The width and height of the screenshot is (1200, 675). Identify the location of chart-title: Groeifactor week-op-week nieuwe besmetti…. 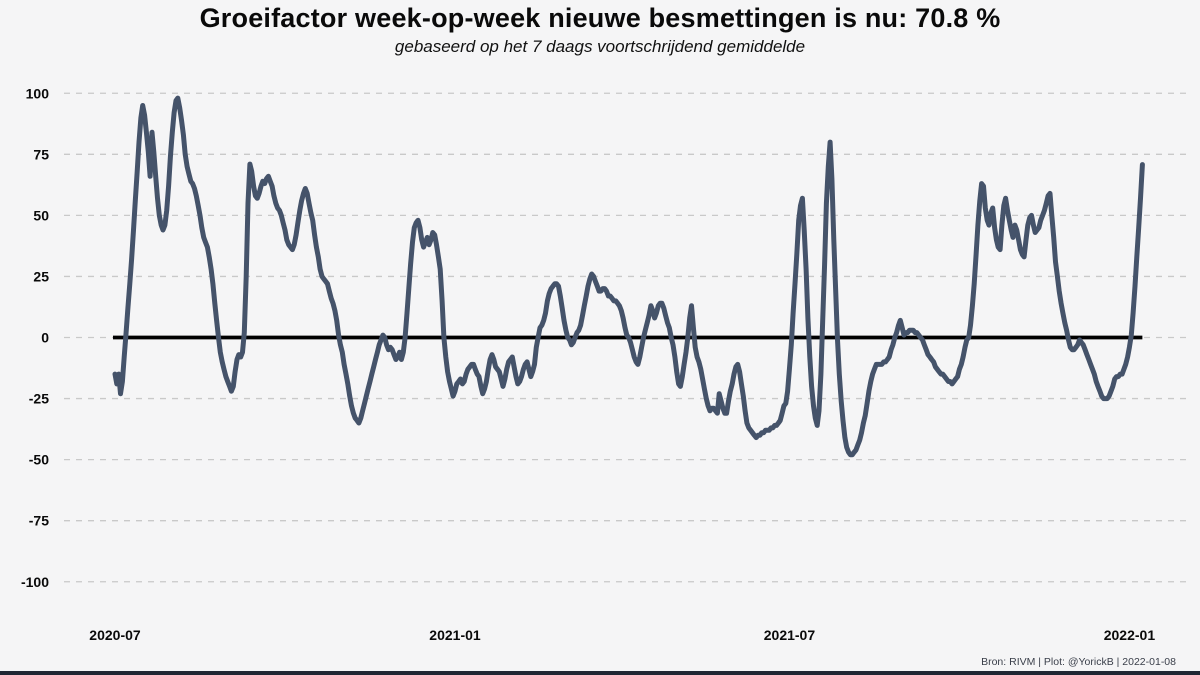
(600, 18).